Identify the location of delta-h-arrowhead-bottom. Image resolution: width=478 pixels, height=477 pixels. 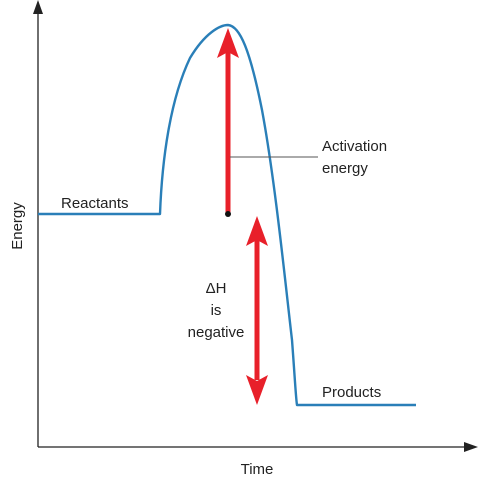
(257, 390).